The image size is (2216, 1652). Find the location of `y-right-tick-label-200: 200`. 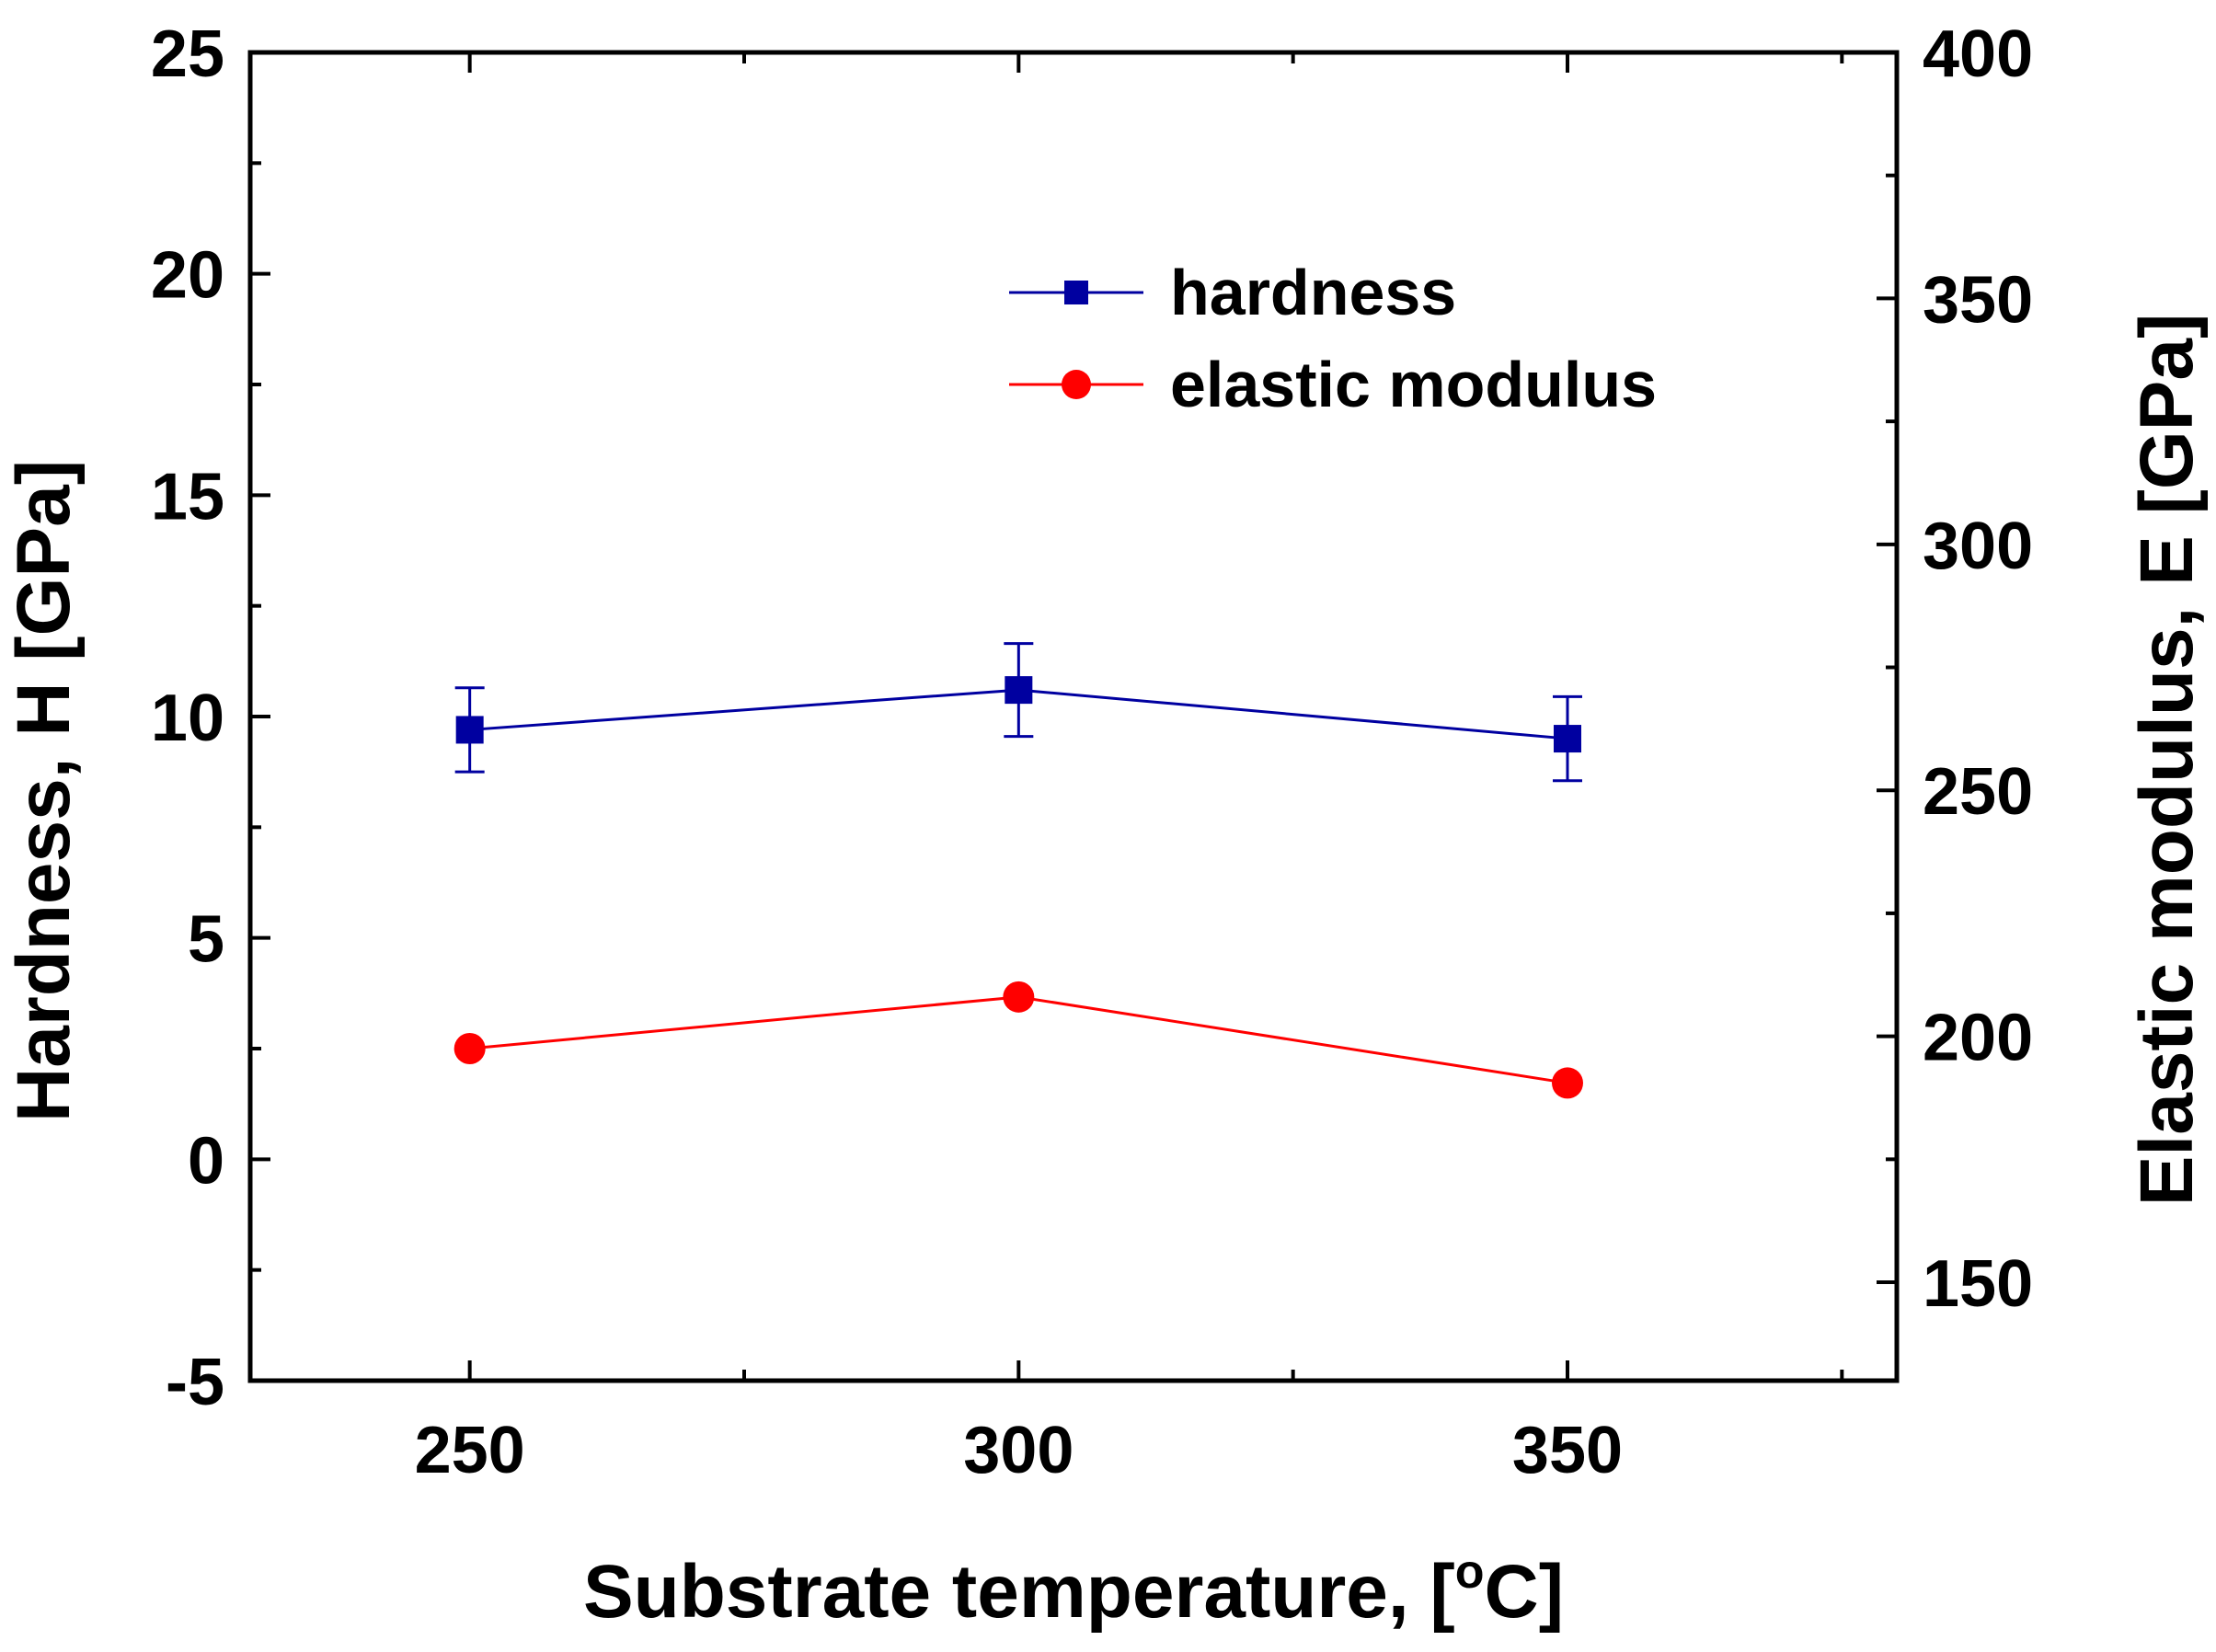

y-right-tick-label-200: 200 is located at coordinates (1978, 1038).